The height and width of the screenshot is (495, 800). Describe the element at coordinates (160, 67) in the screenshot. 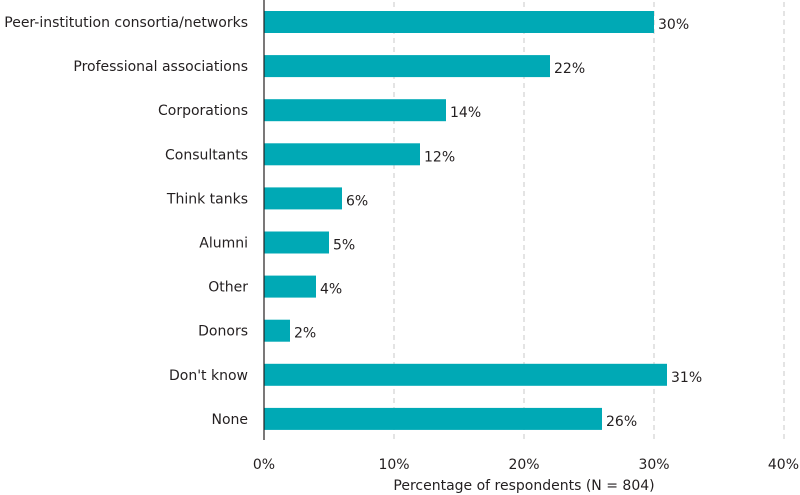

I see `category-label-1: Professional associations` at that location.